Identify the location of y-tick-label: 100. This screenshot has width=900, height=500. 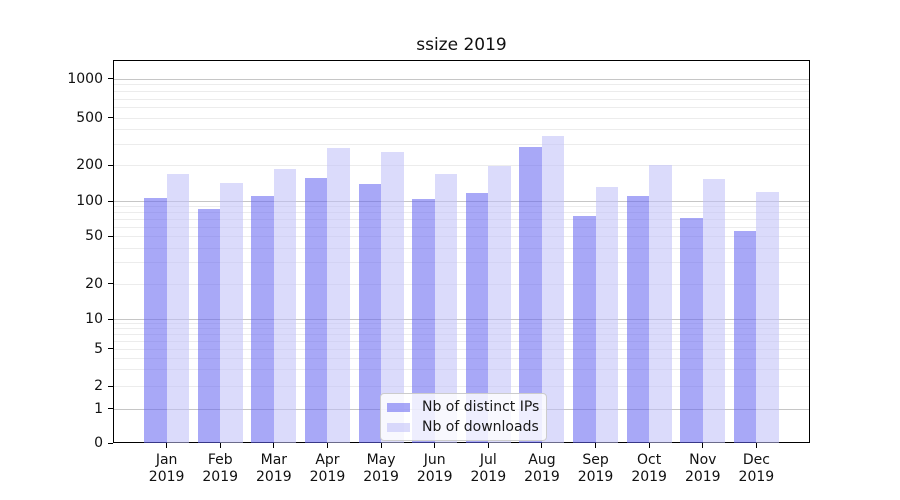
(89, 201).